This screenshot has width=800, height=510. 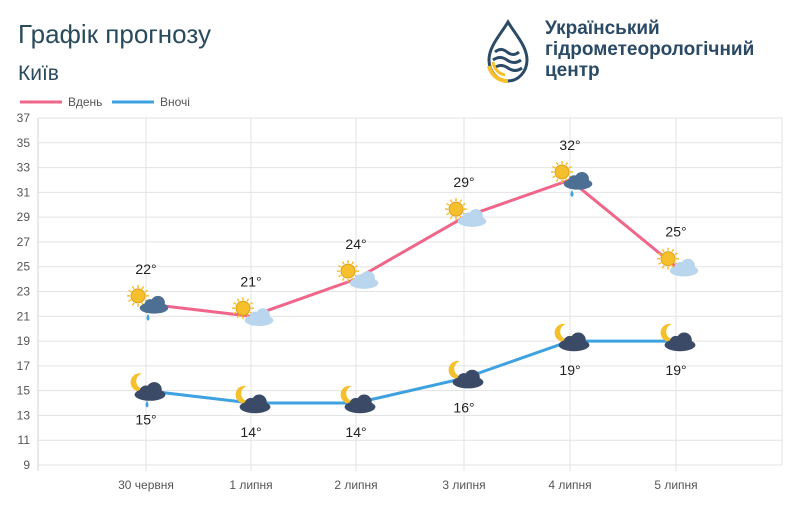 What do you see at coordinates (24, 217) in the screenshot?
I see `y-tick-label: 29` at bounding box center [24, 217].